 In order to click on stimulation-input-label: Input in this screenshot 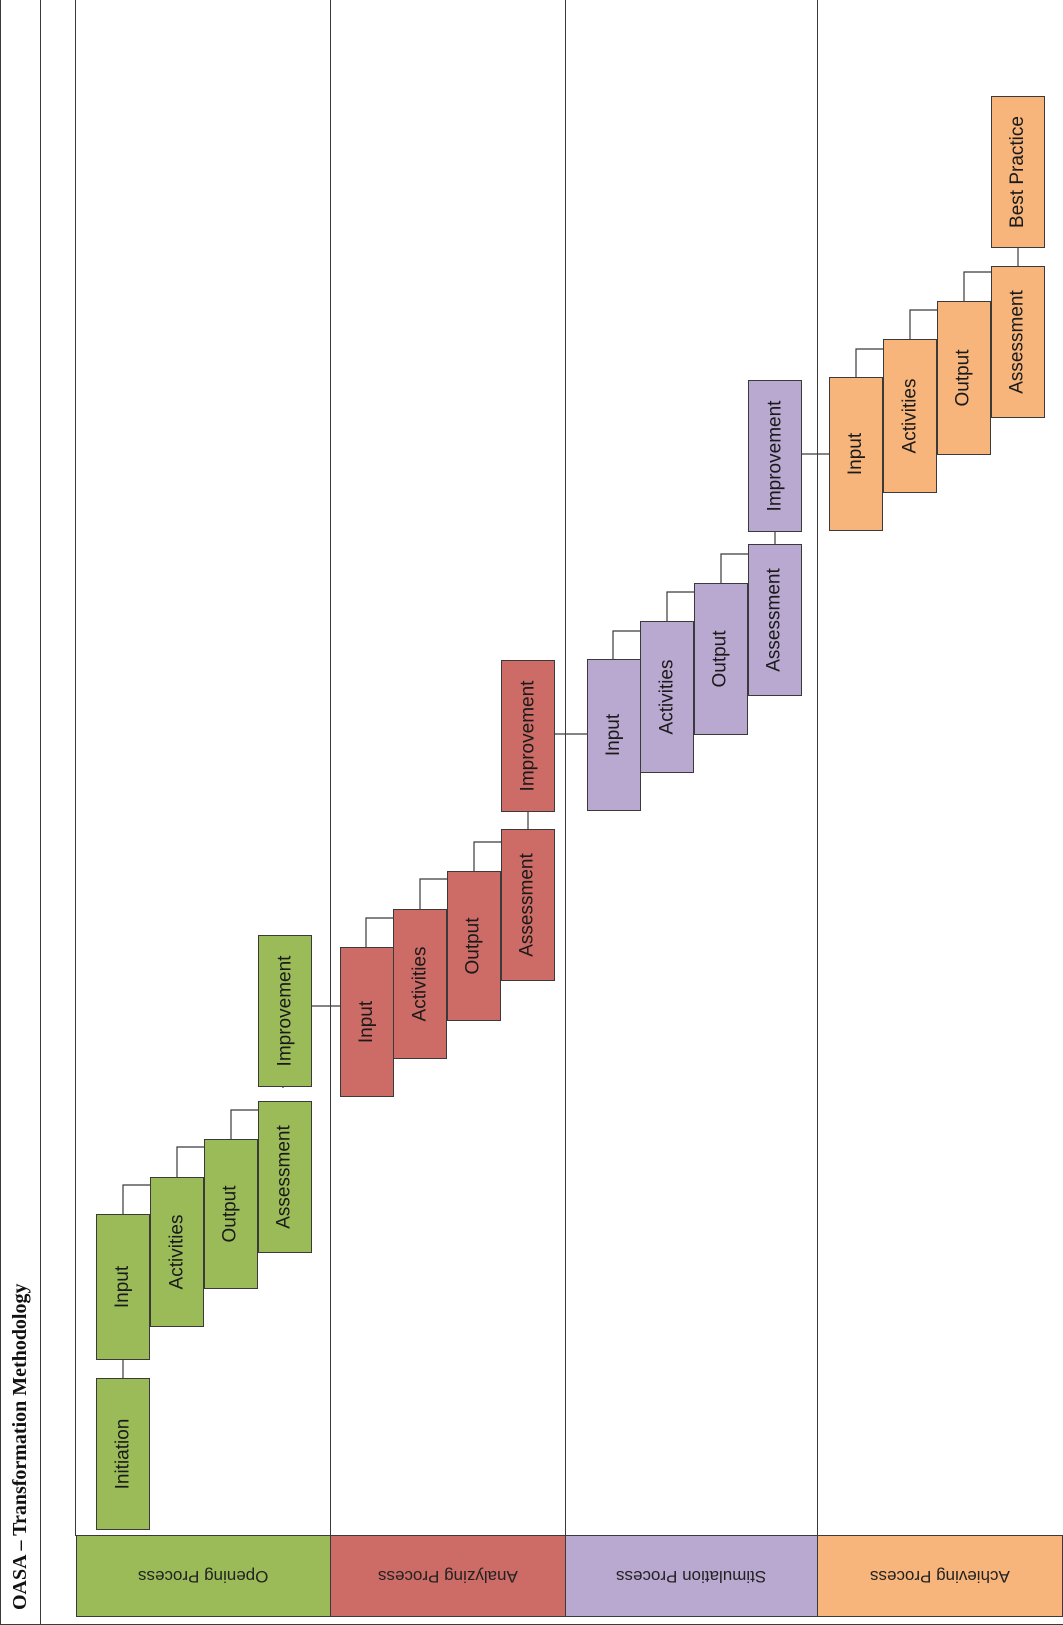, I will do `click(613, 735)`.